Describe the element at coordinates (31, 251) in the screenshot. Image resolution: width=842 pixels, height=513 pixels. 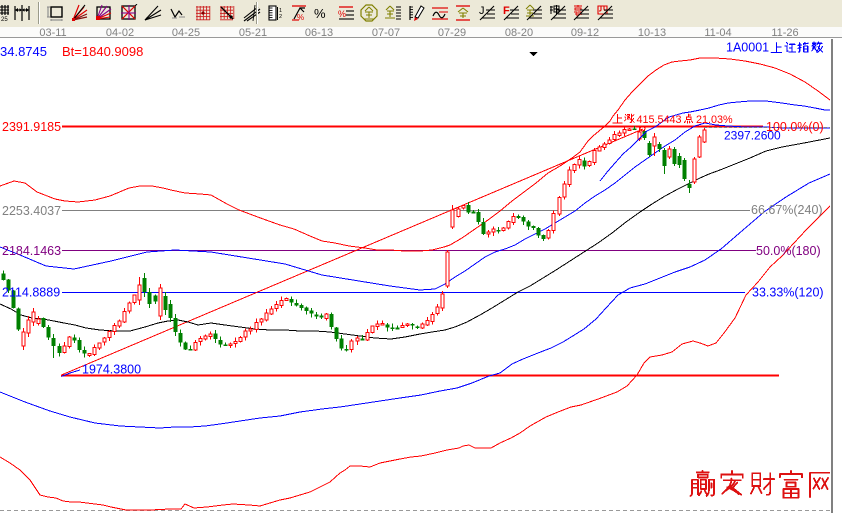
I see `svg-text: 2184.1463` at that location.